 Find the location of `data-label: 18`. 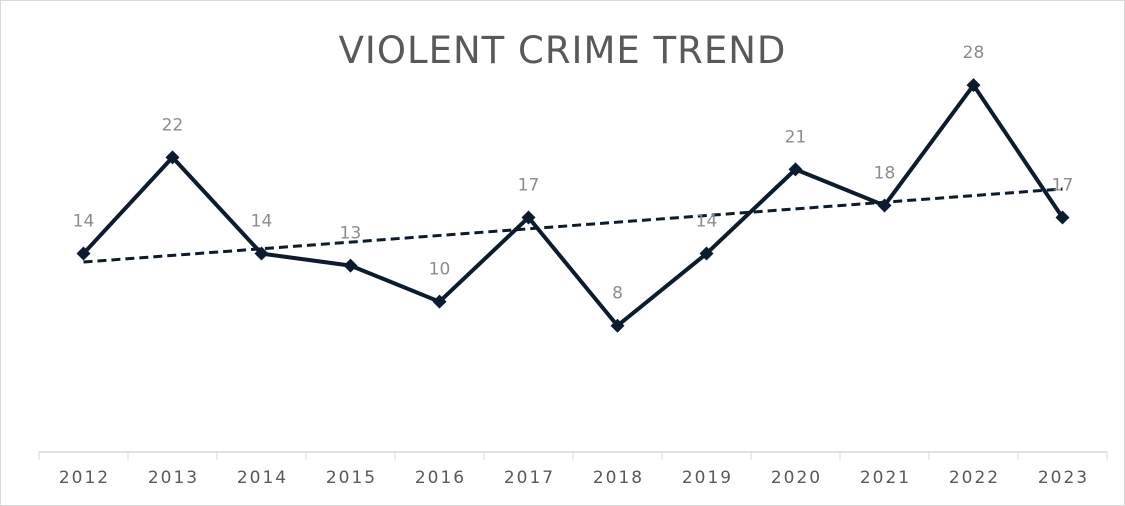

data-label: 18 is located at coordinates (885, 173).